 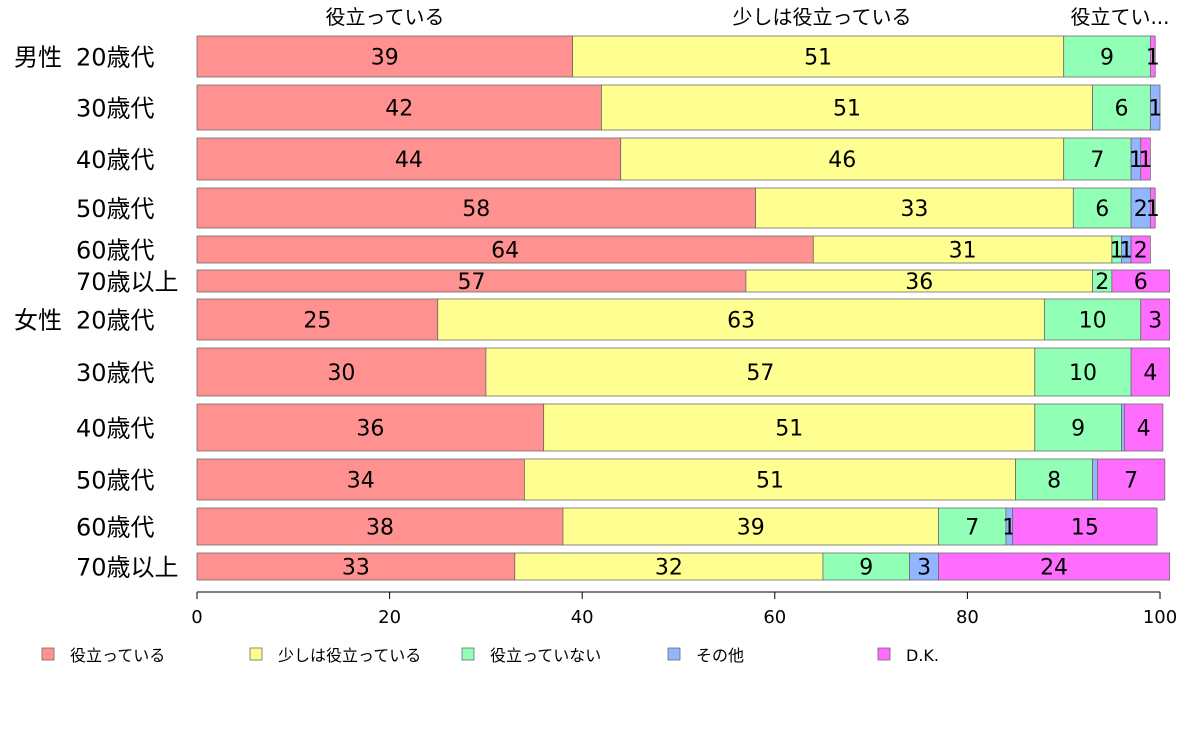 What do you see at coordinates (822, 17) in the screenshot?
I see `top-series-label: 少しは役立っている` at bounding box center [822, 17].